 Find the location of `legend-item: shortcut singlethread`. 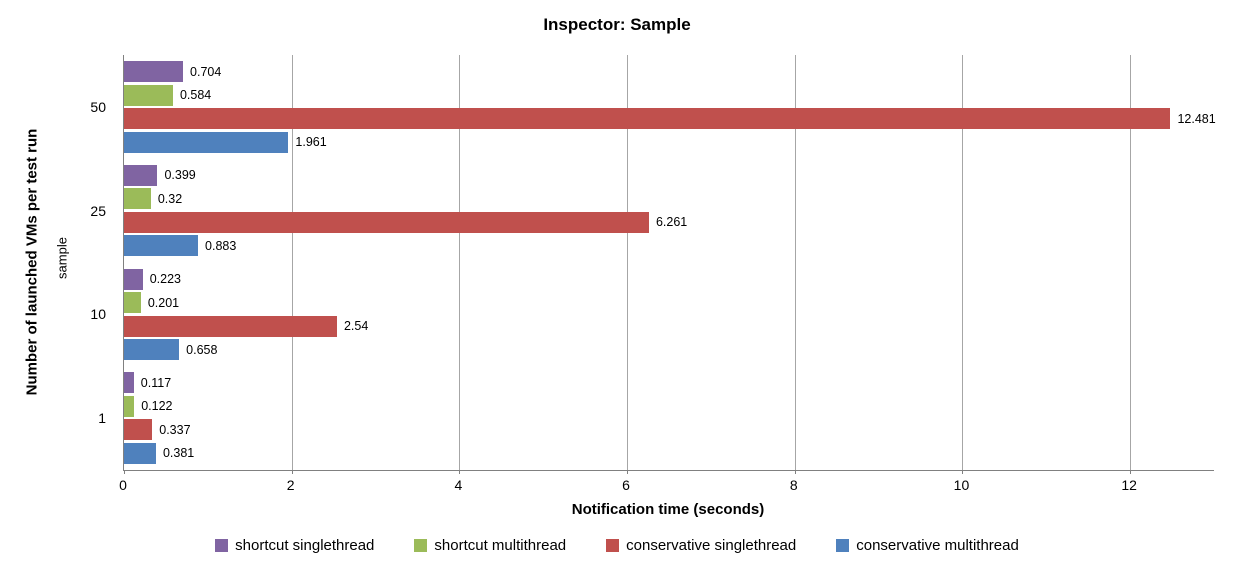

legend-item: shortcut singlethread is located at coordinates (294, 545).